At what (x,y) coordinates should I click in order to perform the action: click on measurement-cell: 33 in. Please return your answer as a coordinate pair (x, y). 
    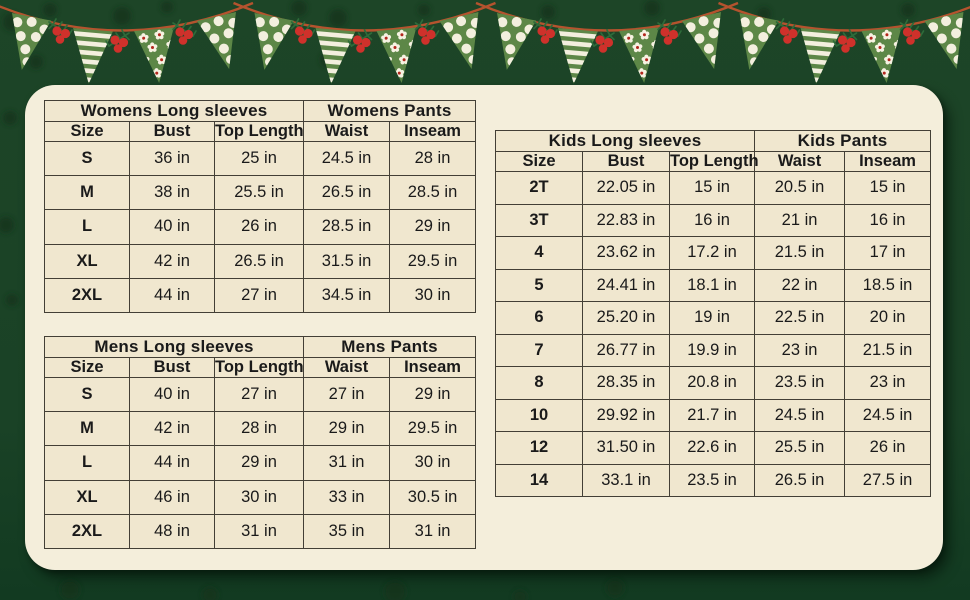
    Looking at the image, I should click on (347, 497).